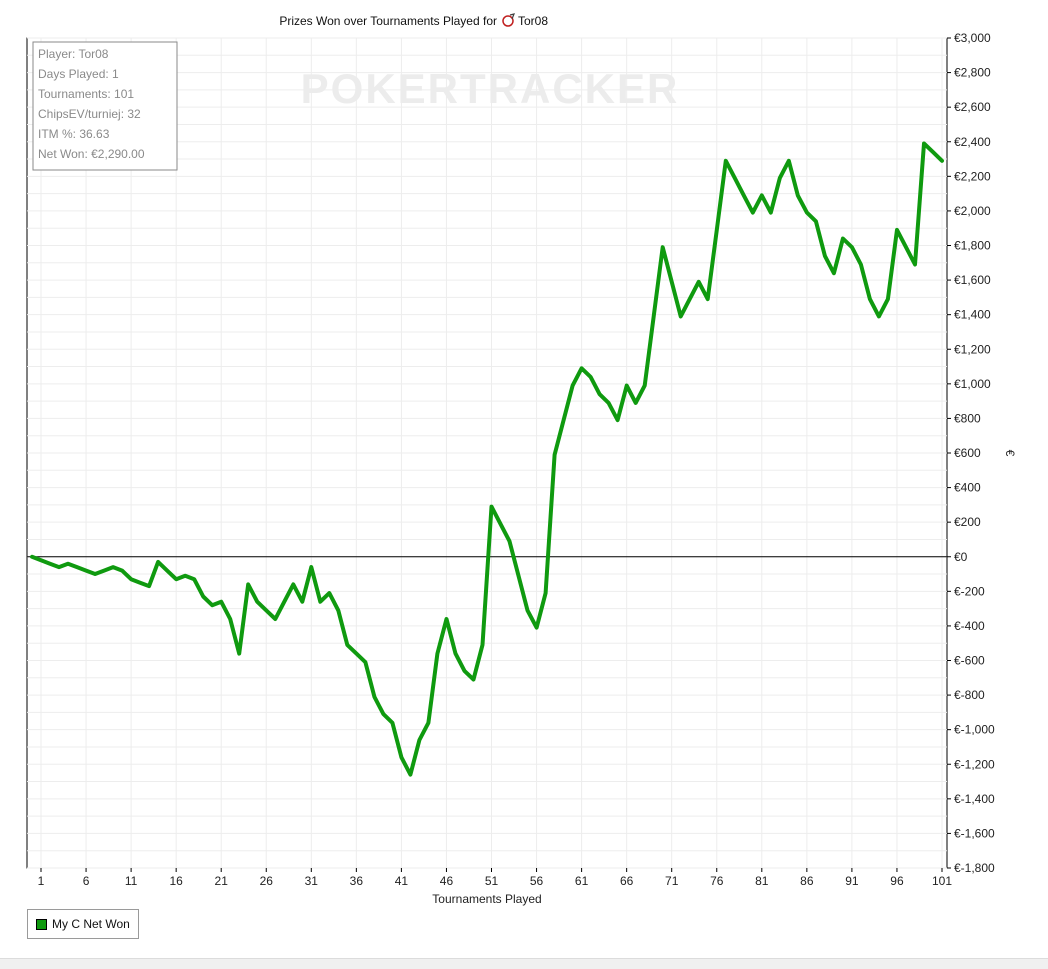 The width and height of the screenshot is (1048, 969). What do you see at coordinates (961, 557) in the screenshot?
I see `y-tick-label: €0` at bounding box center [961, 557].